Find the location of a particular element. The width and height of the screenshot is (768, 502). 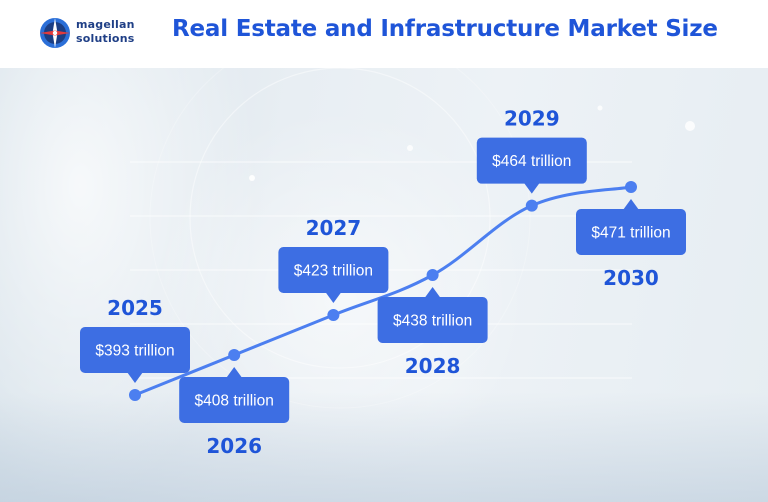

data-label: $423 trillion is located at coordinates (333, 271).